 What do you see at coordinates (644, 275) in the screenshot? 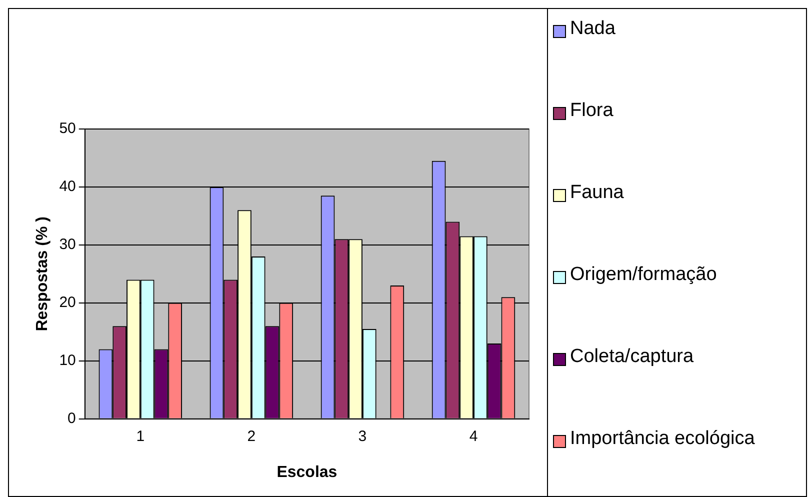
I see `legend-label: Origem/formação` at bounding box center [644, 275].